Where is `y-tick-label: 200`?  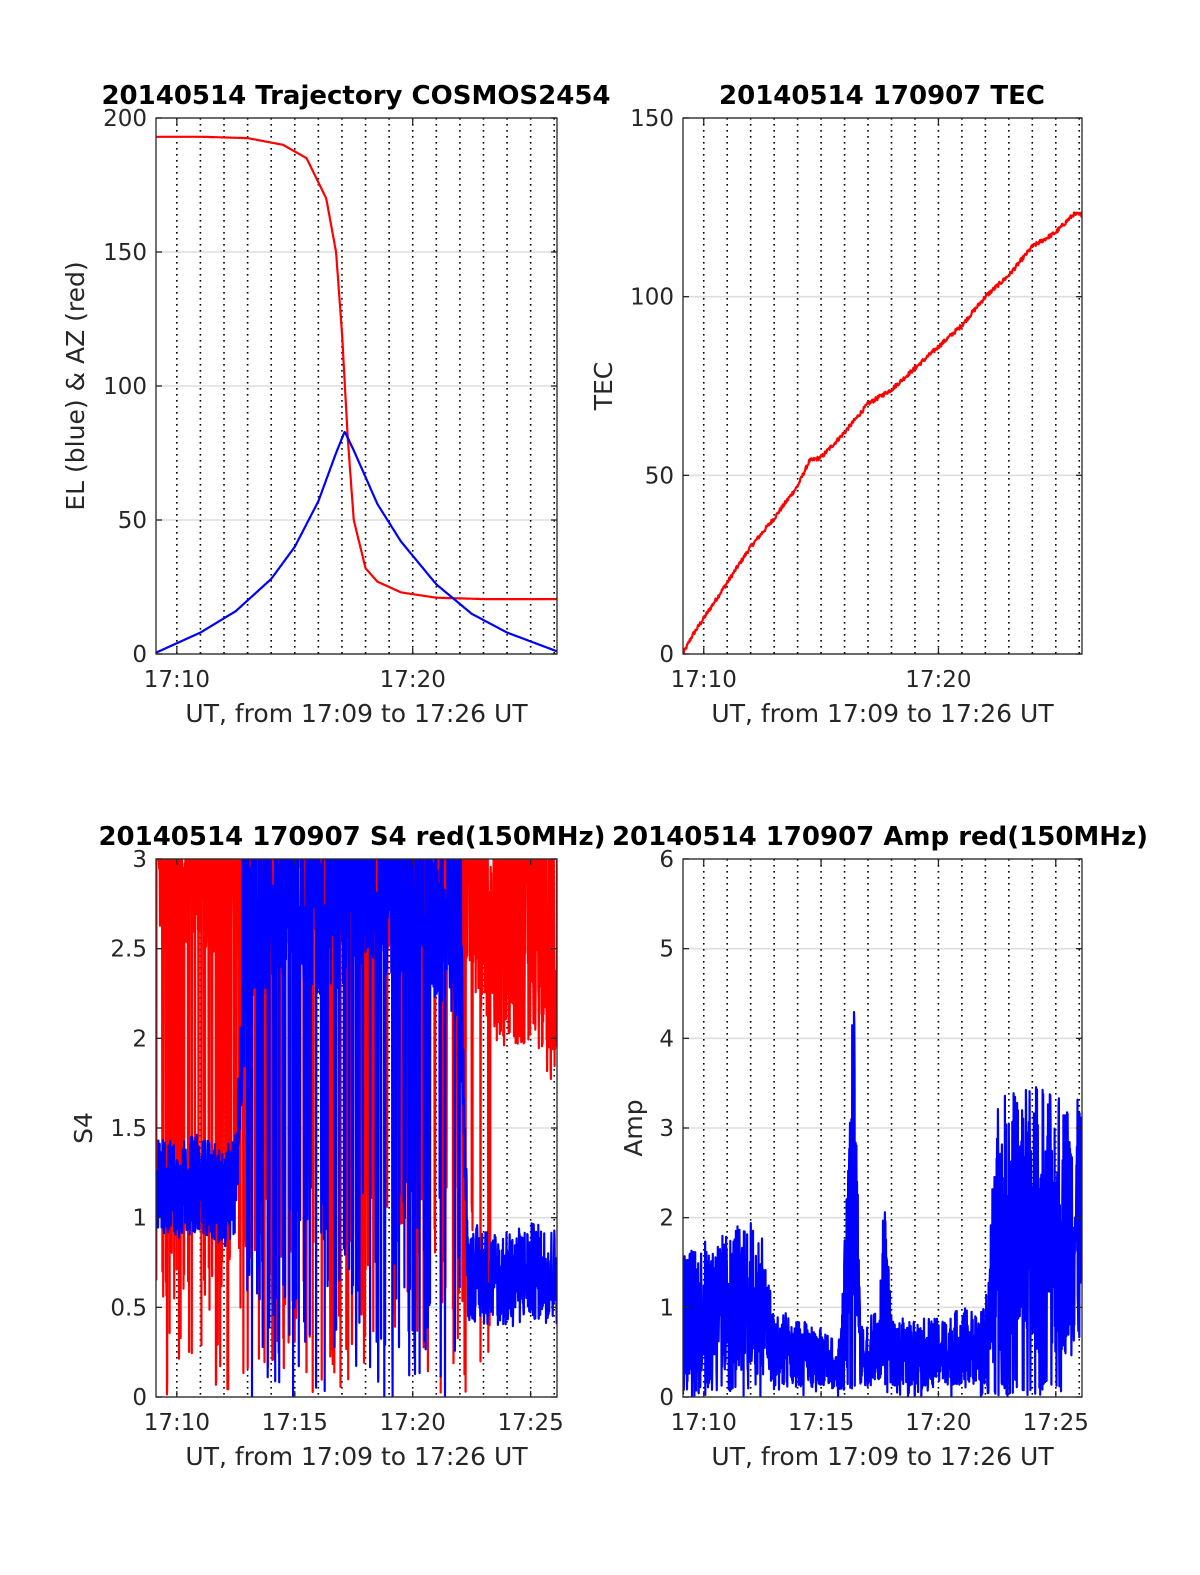
y-tick-label: 200 is located at coordinates (125, 119).